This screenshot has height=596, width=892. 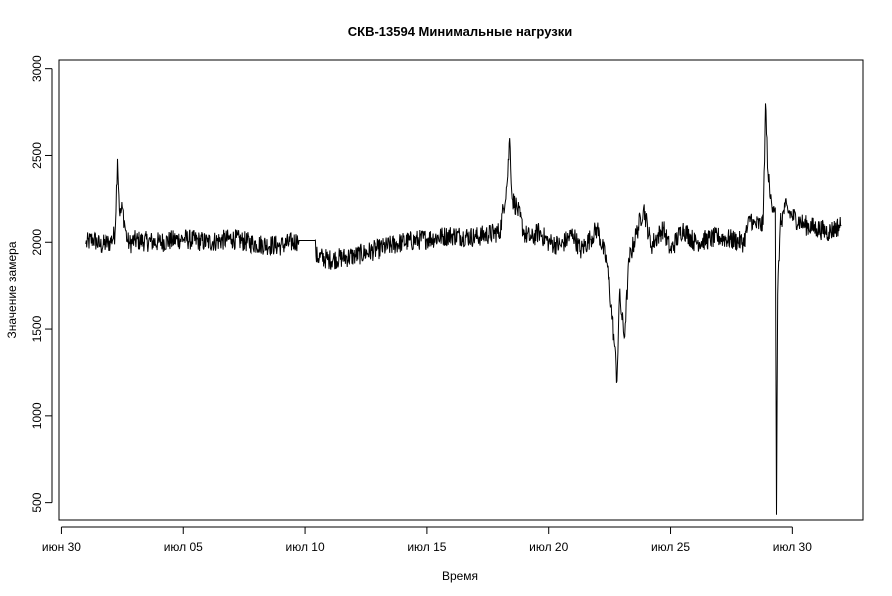 What do you see at coordinates (37, 328) in the screenshot?
I see `y-tick-label: 1500` at bounding box center [37, 328].